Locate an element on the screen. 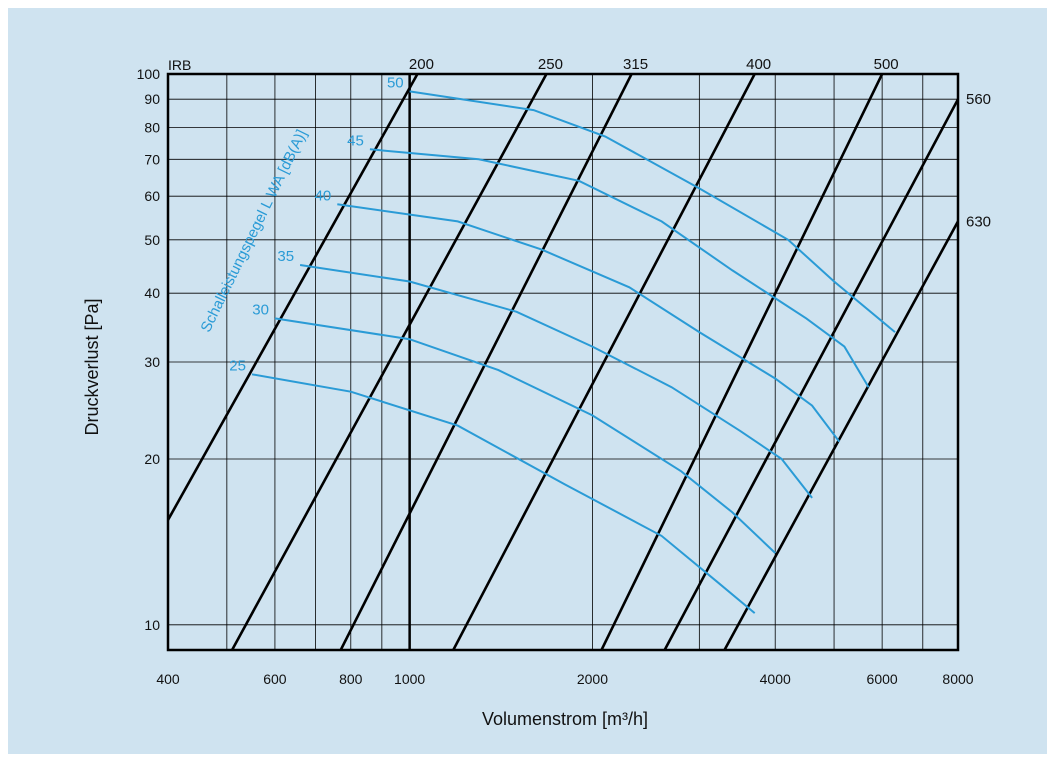  curve-label-45: 45 is located at coordinates (355, 140).